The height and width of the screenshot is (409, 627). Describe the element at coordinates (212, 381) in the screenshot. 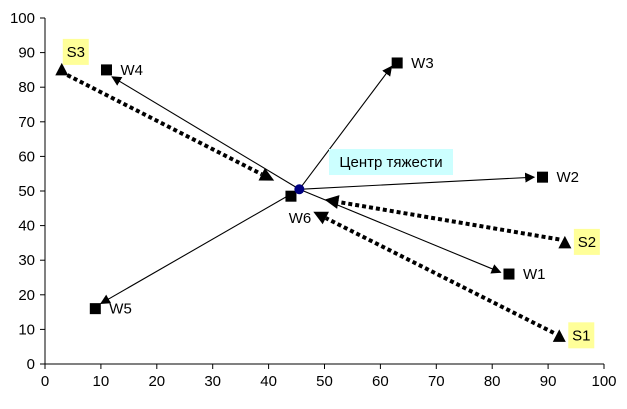

I see `x-tick-label: 30` at that location.